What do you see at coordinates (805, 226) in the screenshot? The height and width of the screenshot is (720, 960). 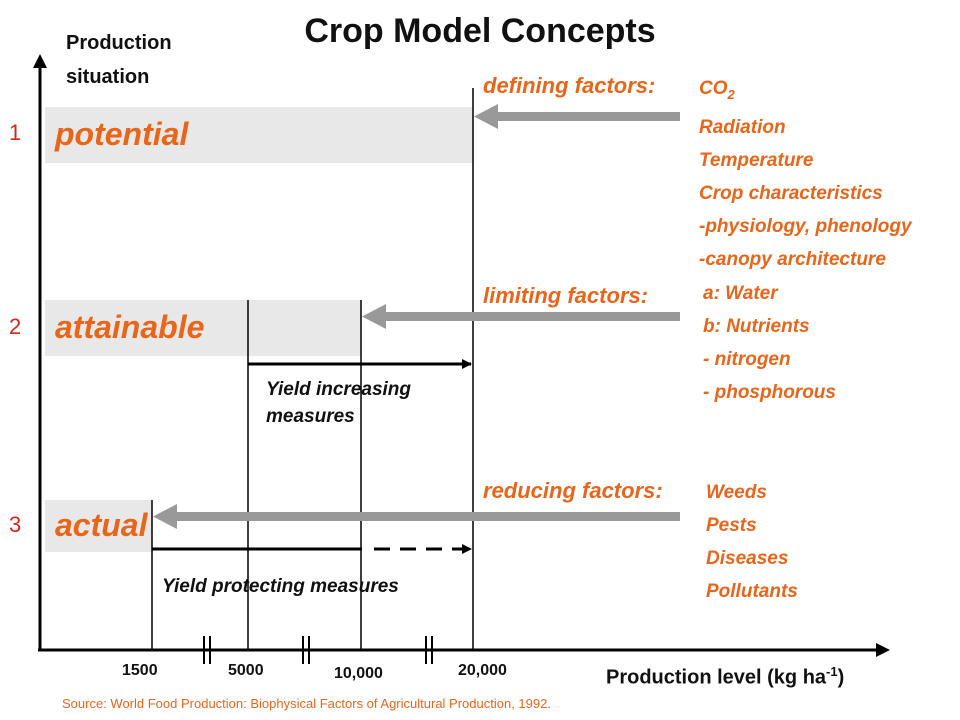 I see `defining-factor-item: -physiology, phenology` at bounding box center [805, 226].